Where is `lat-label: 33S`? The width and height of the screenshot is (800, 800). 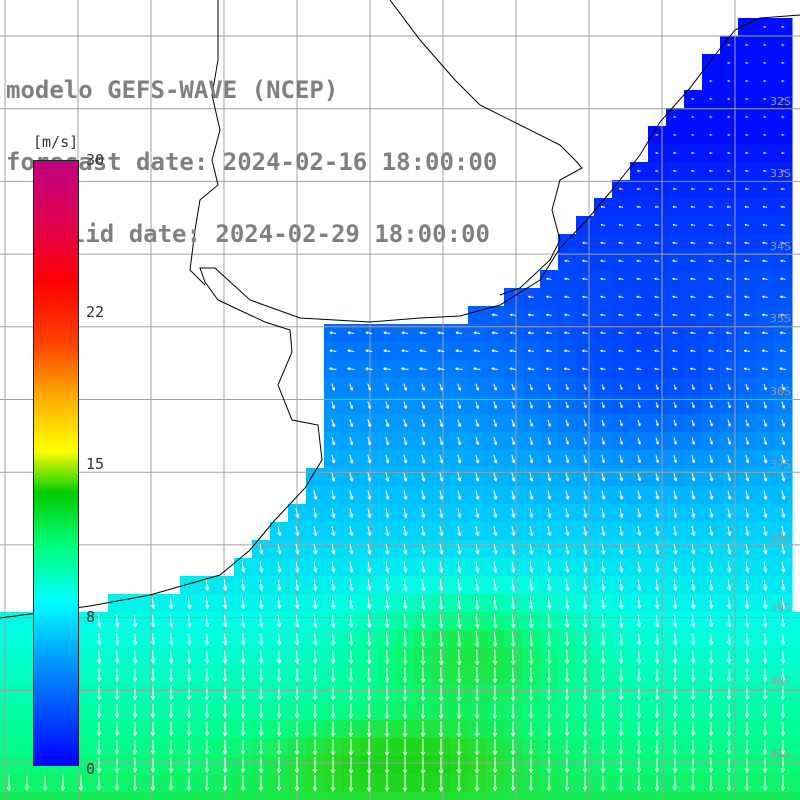
lat-label: 33S is located at coordinates (780, 173).